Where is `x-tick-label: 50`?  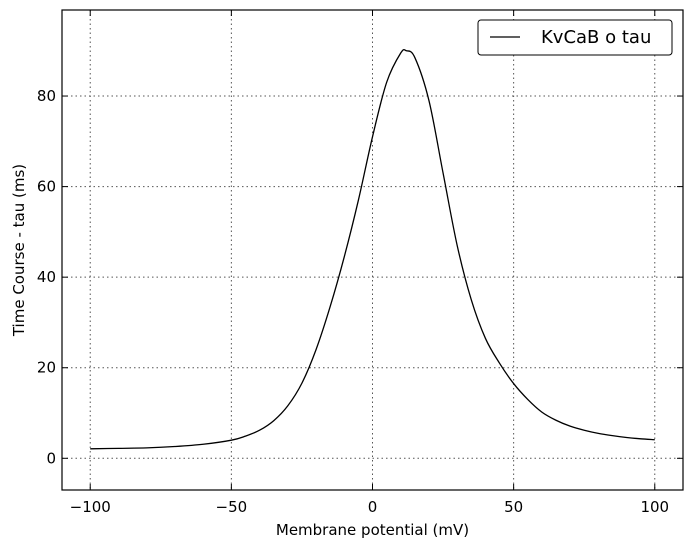
x-tick-label: 50 is located at coordinates (513, 507).